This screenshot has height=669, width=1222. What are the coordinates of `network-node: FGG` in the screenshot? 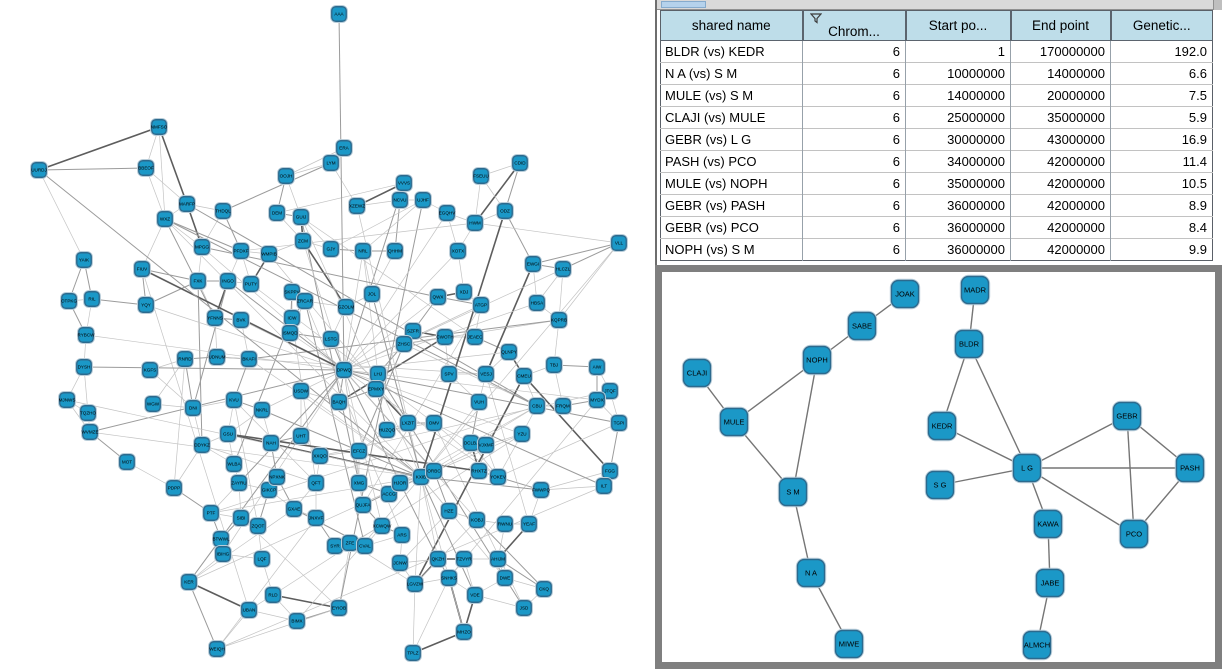 It's located at (610, 471).